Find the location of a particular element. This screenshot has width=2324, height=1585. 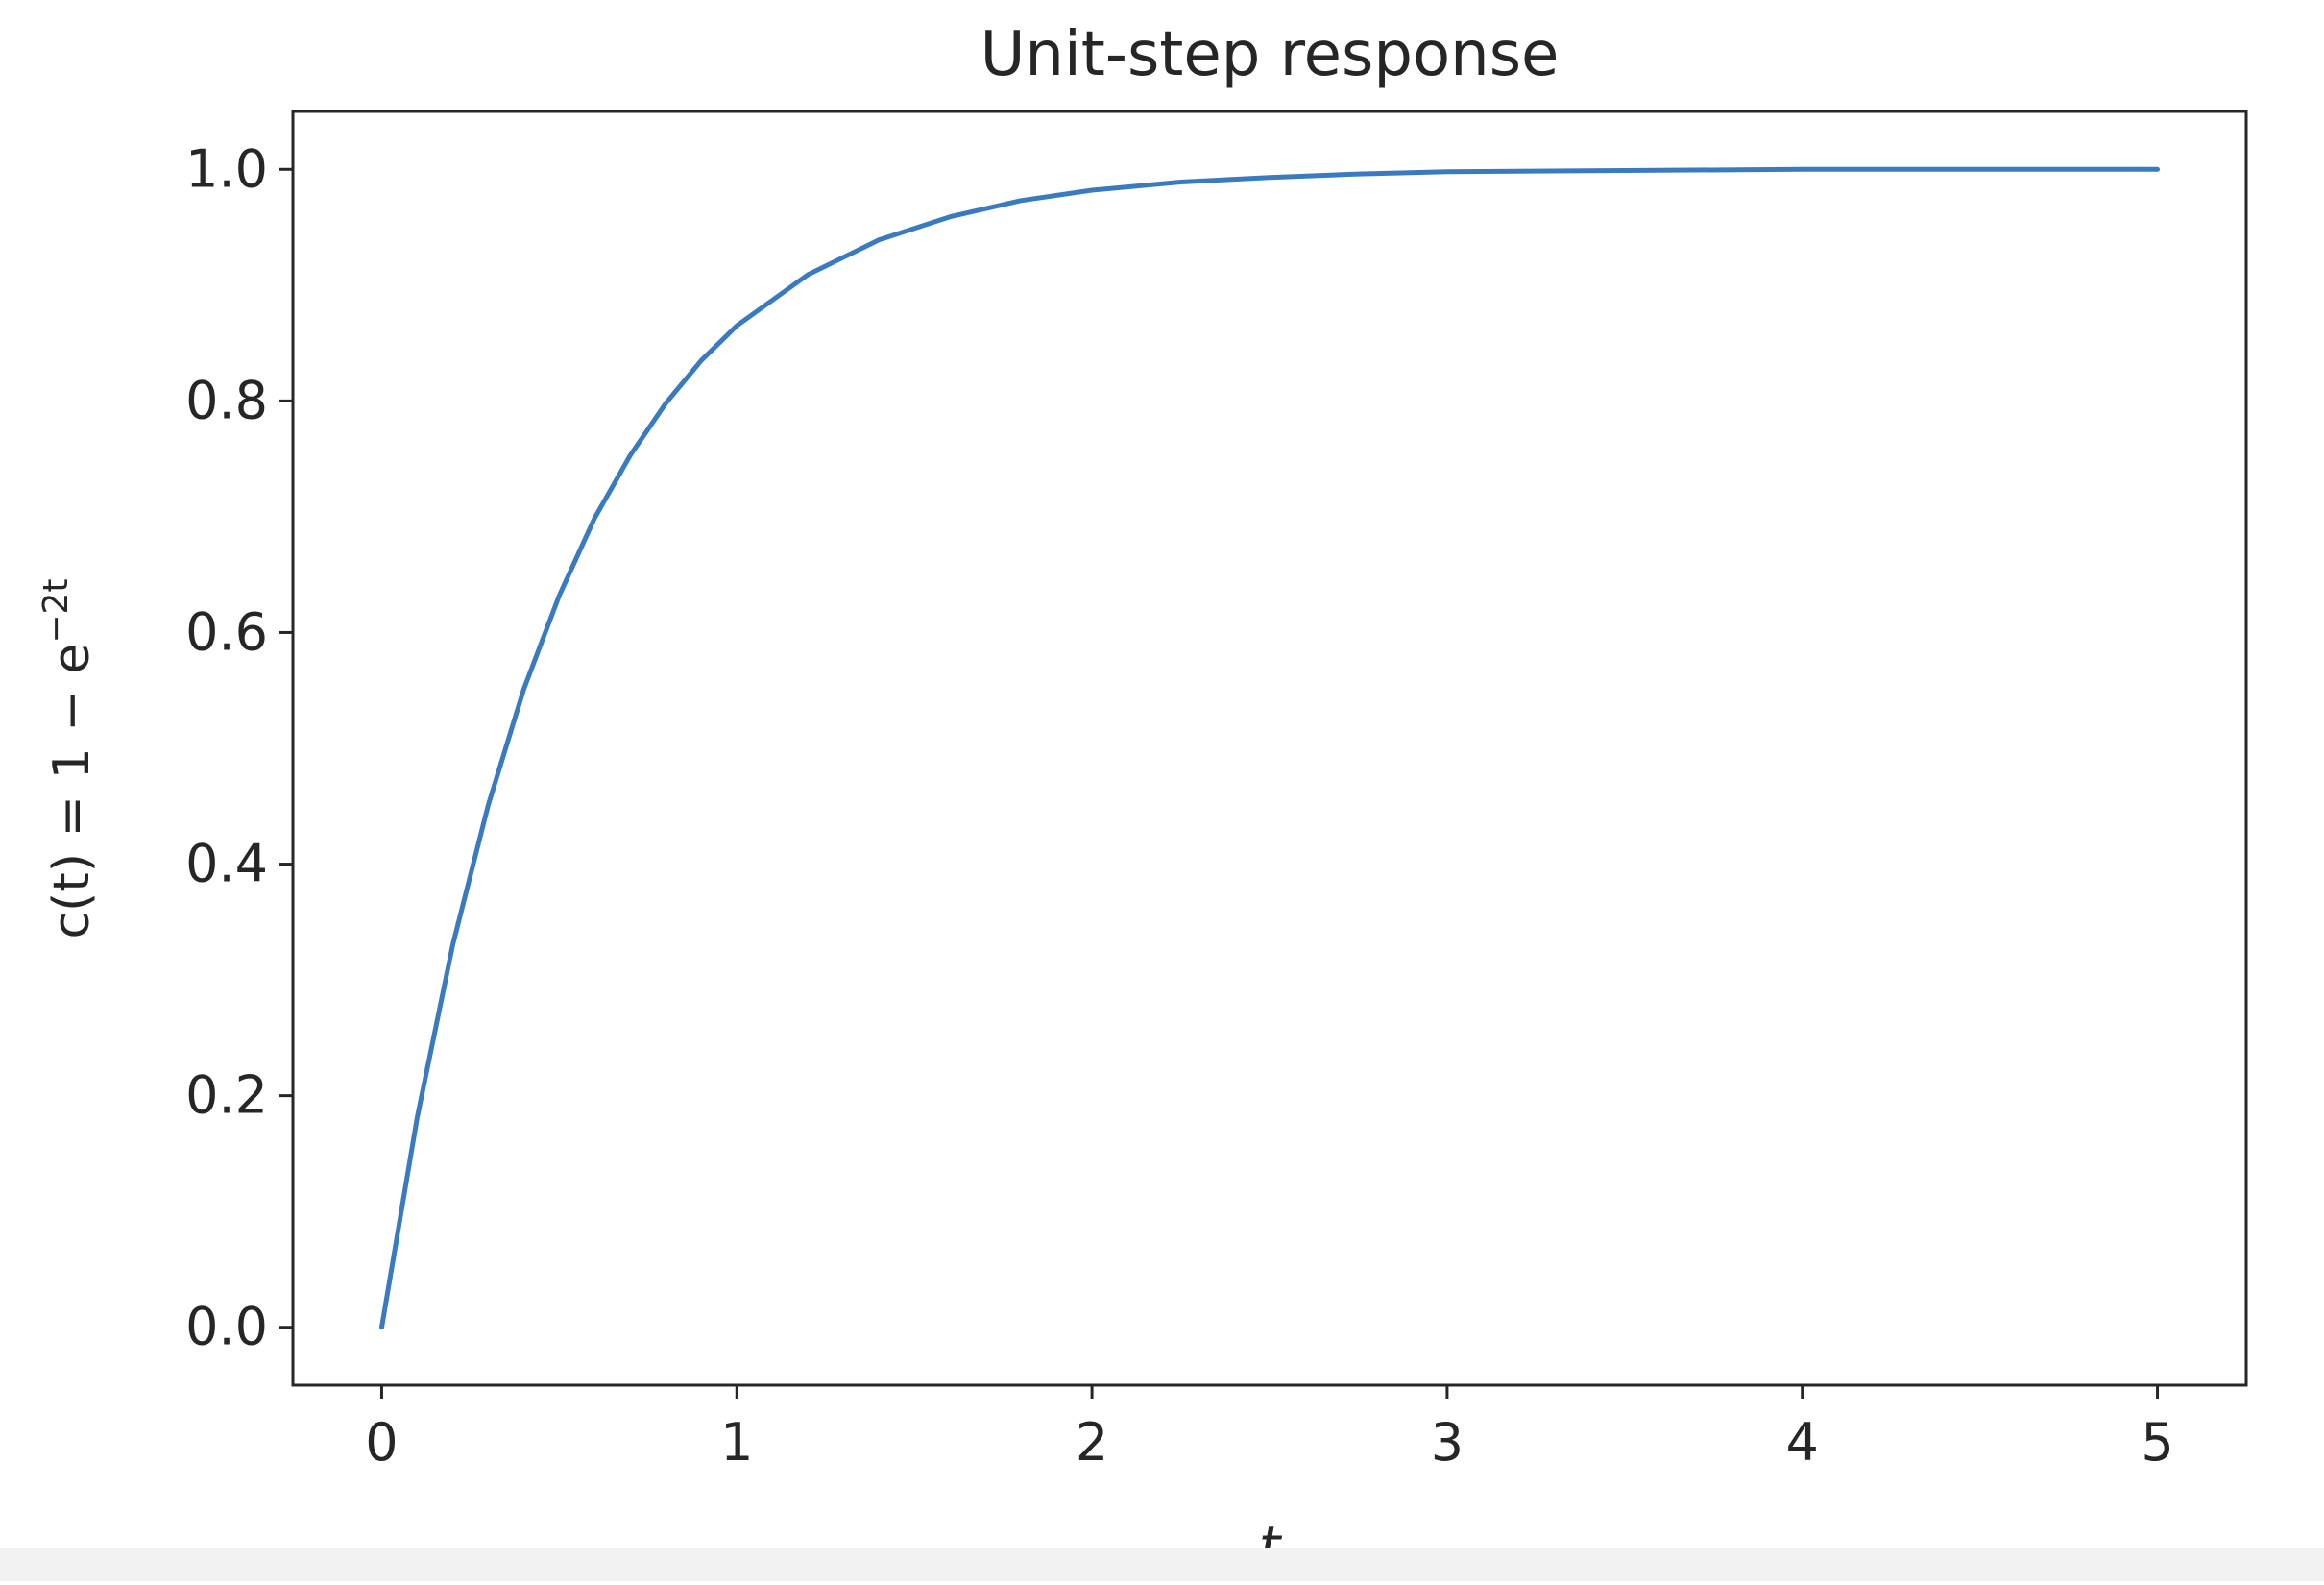

x-tick-label: 2 is located at coordinates (1092, 1442).